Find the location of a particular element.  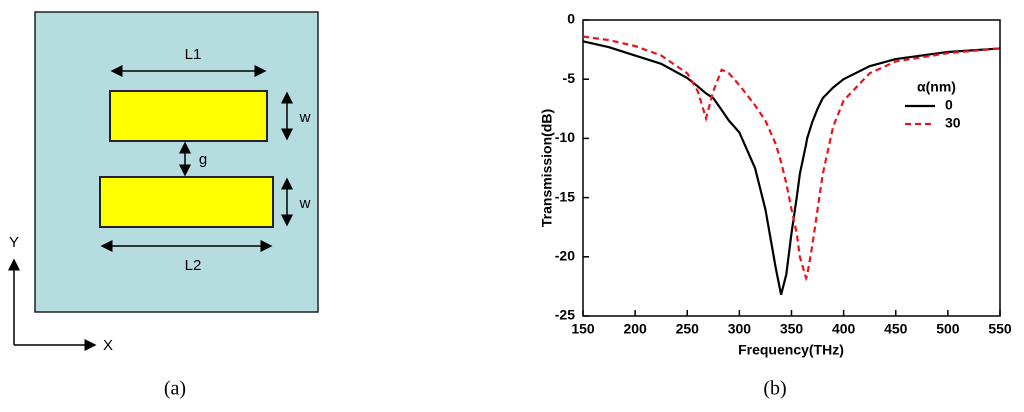

x-tick-label: 250 is located at coordinates (688, 329).